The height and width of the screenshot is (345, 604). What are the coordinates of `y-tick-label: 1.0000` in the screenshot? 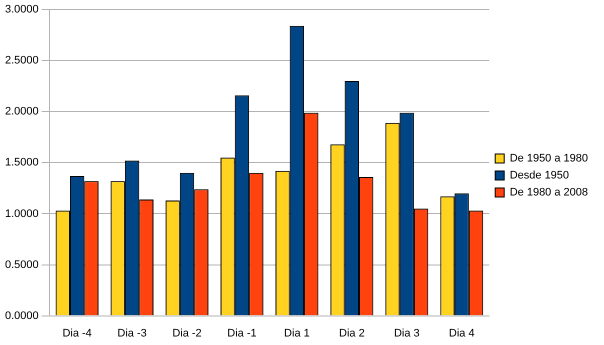 It's located at (21, 214).